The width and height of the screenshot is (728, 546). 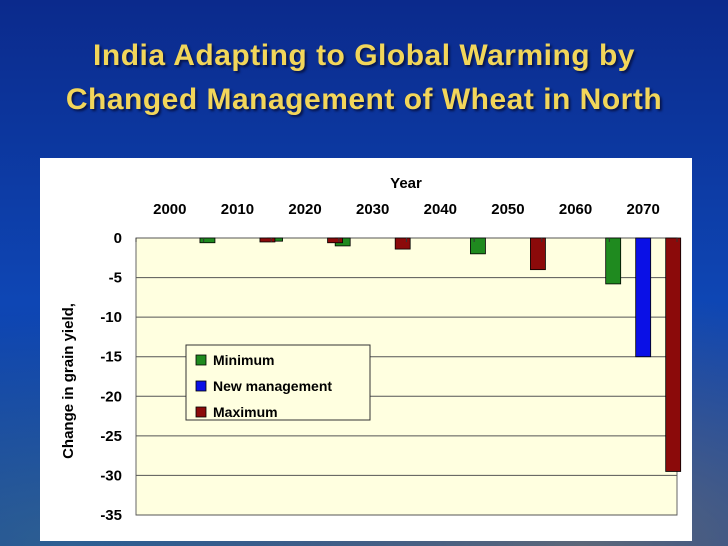 I want to click on x-tick-label: 2070, so click(x=643, y=209).